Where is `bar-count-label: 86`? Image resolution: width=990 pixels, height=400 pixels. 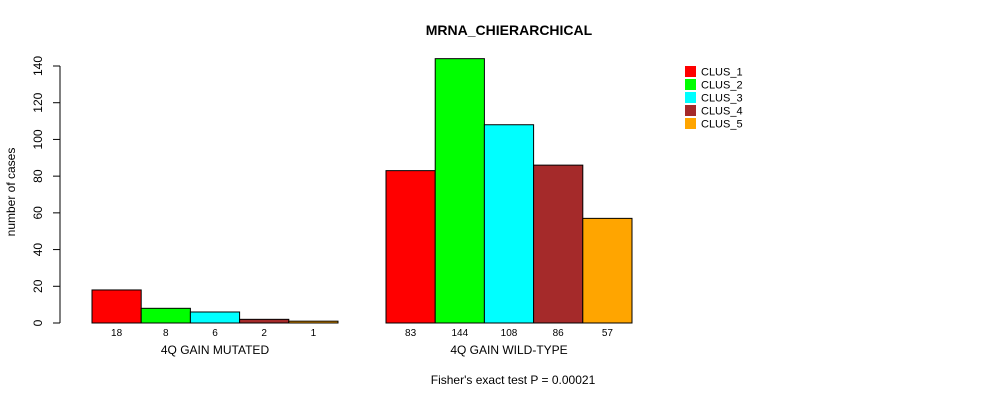
bar-count-label: 86 is located at coordinates (559, 333).